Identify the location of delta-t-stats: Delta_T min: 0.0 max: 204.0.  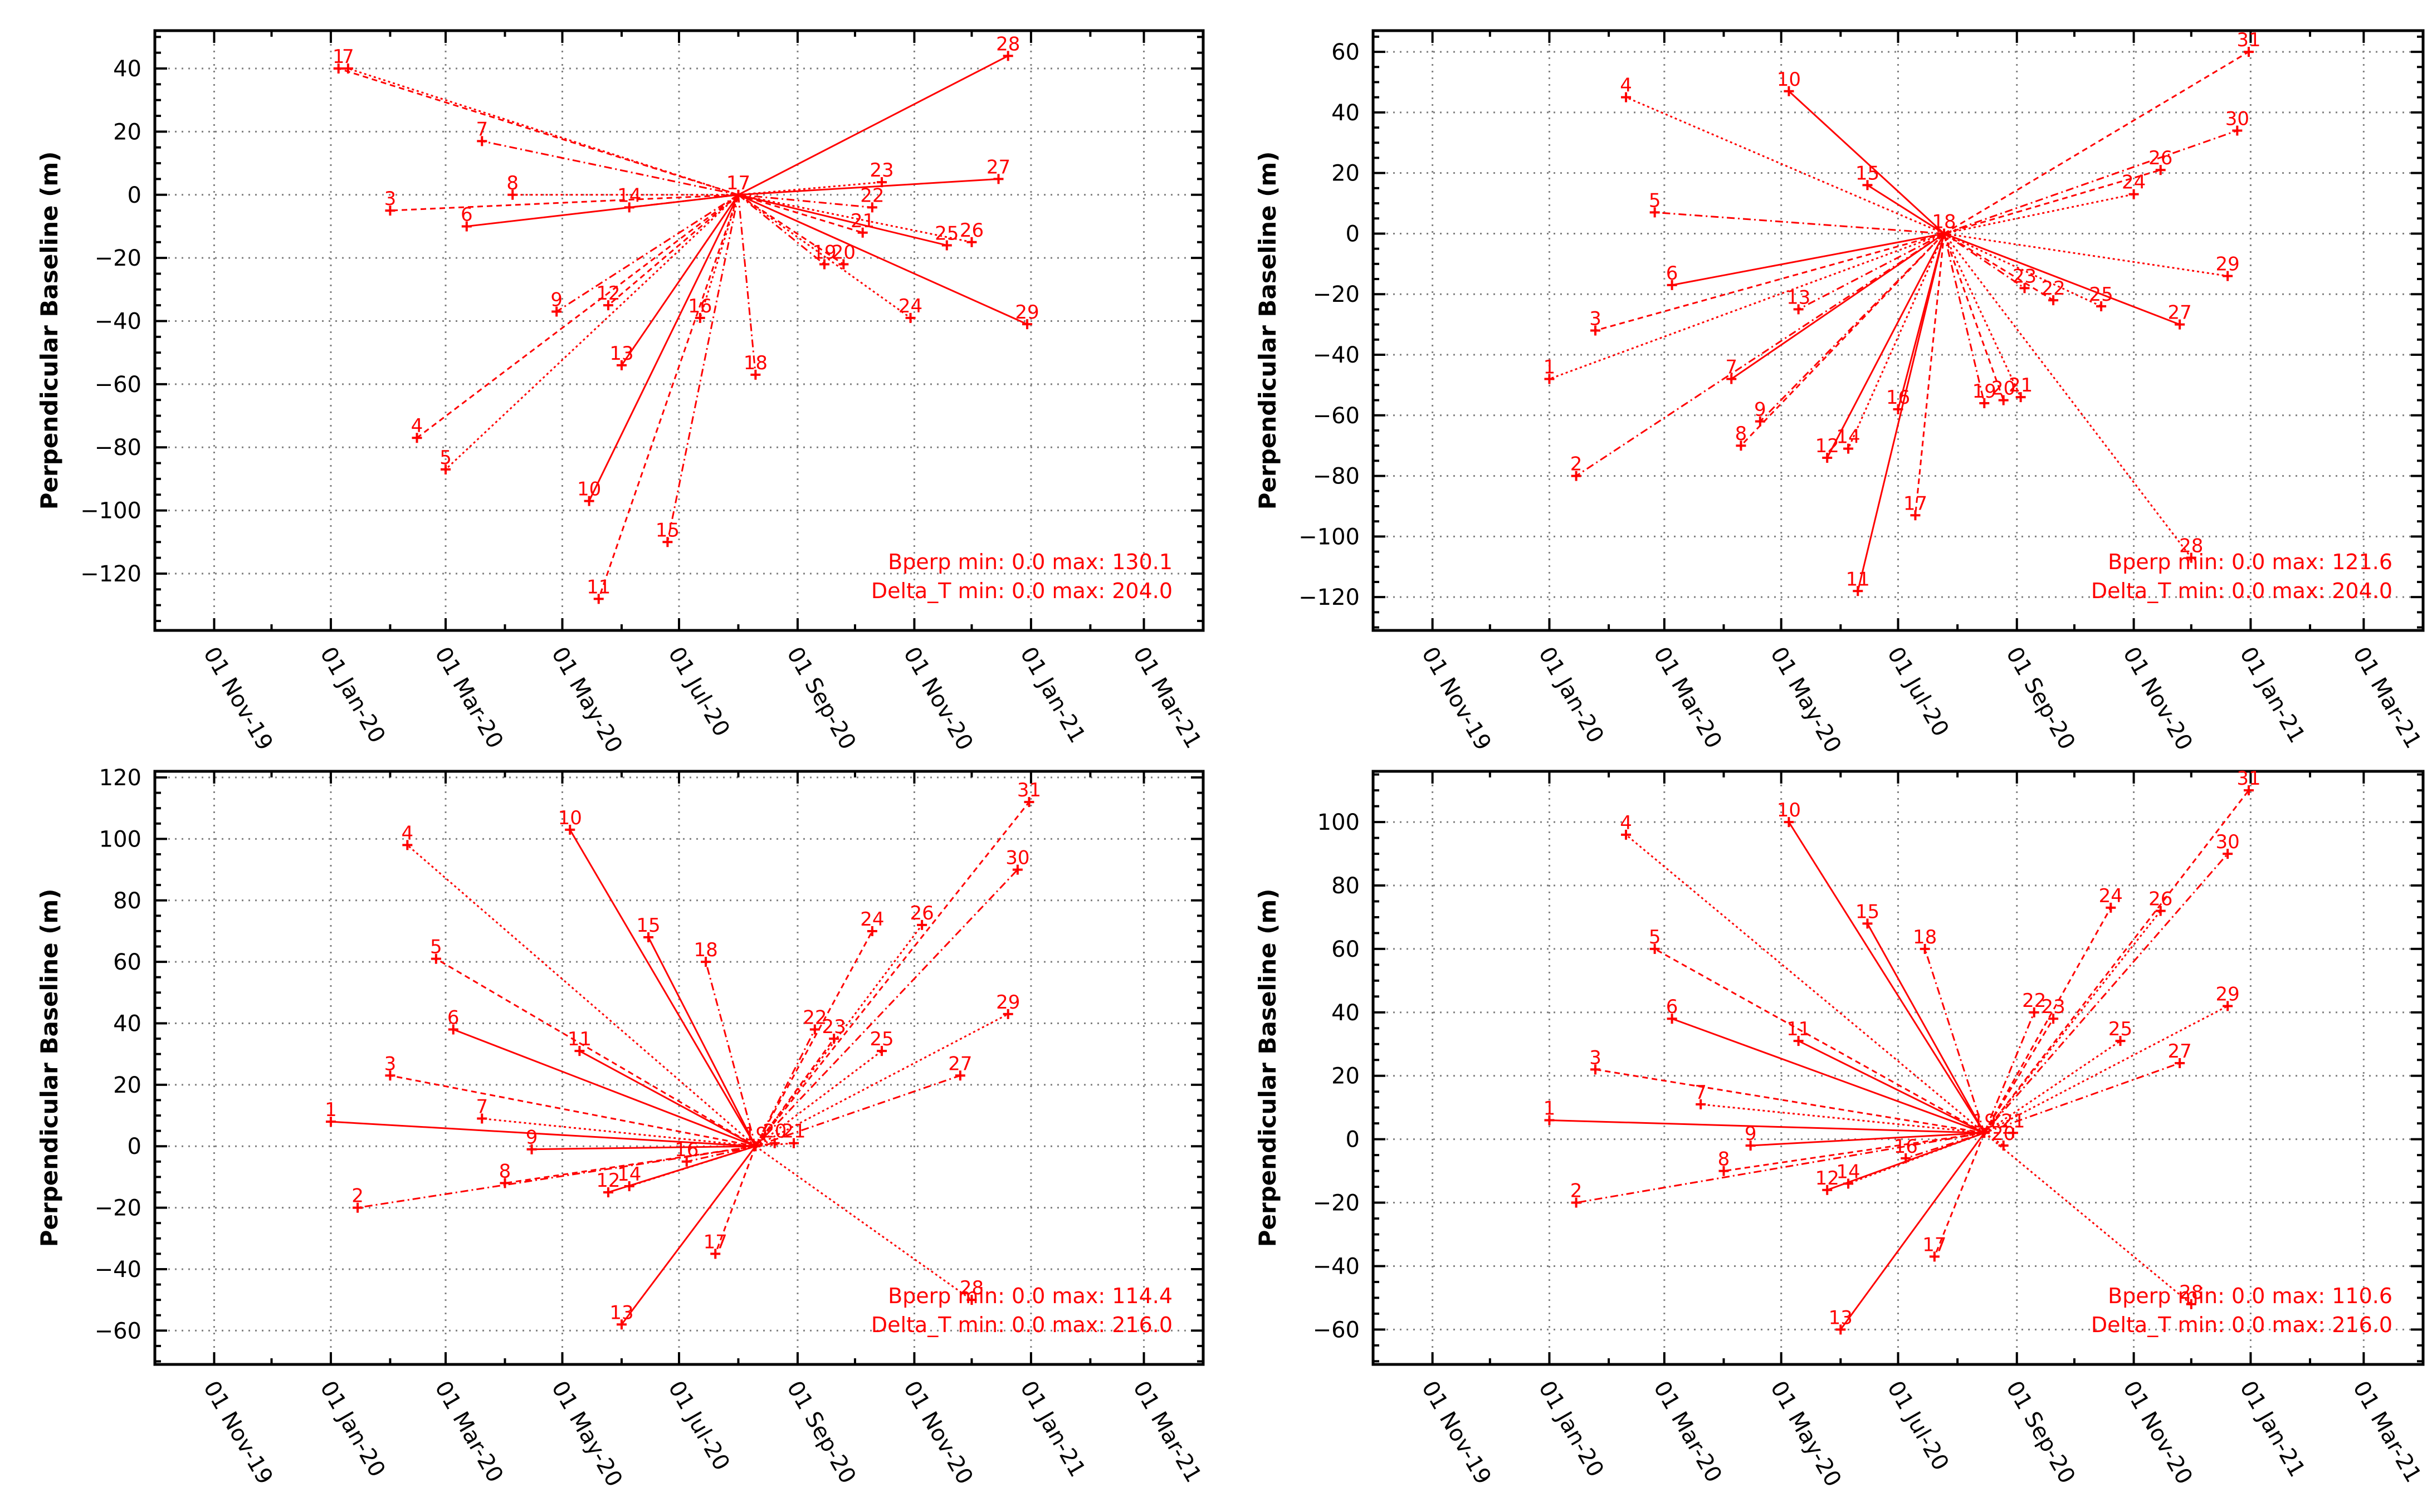
(1022, 591).